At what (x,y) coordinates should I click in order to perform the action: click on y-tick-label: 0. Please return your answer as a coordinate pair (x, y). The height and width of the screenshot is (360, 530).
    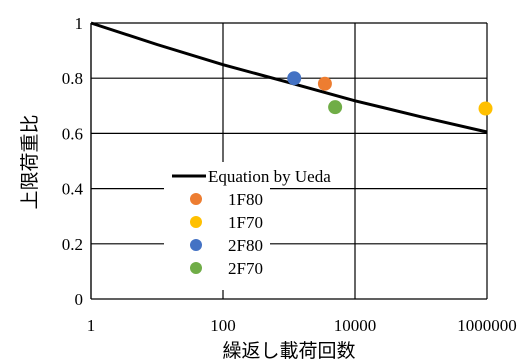
    Looking at the image, I should click on (79, 299).